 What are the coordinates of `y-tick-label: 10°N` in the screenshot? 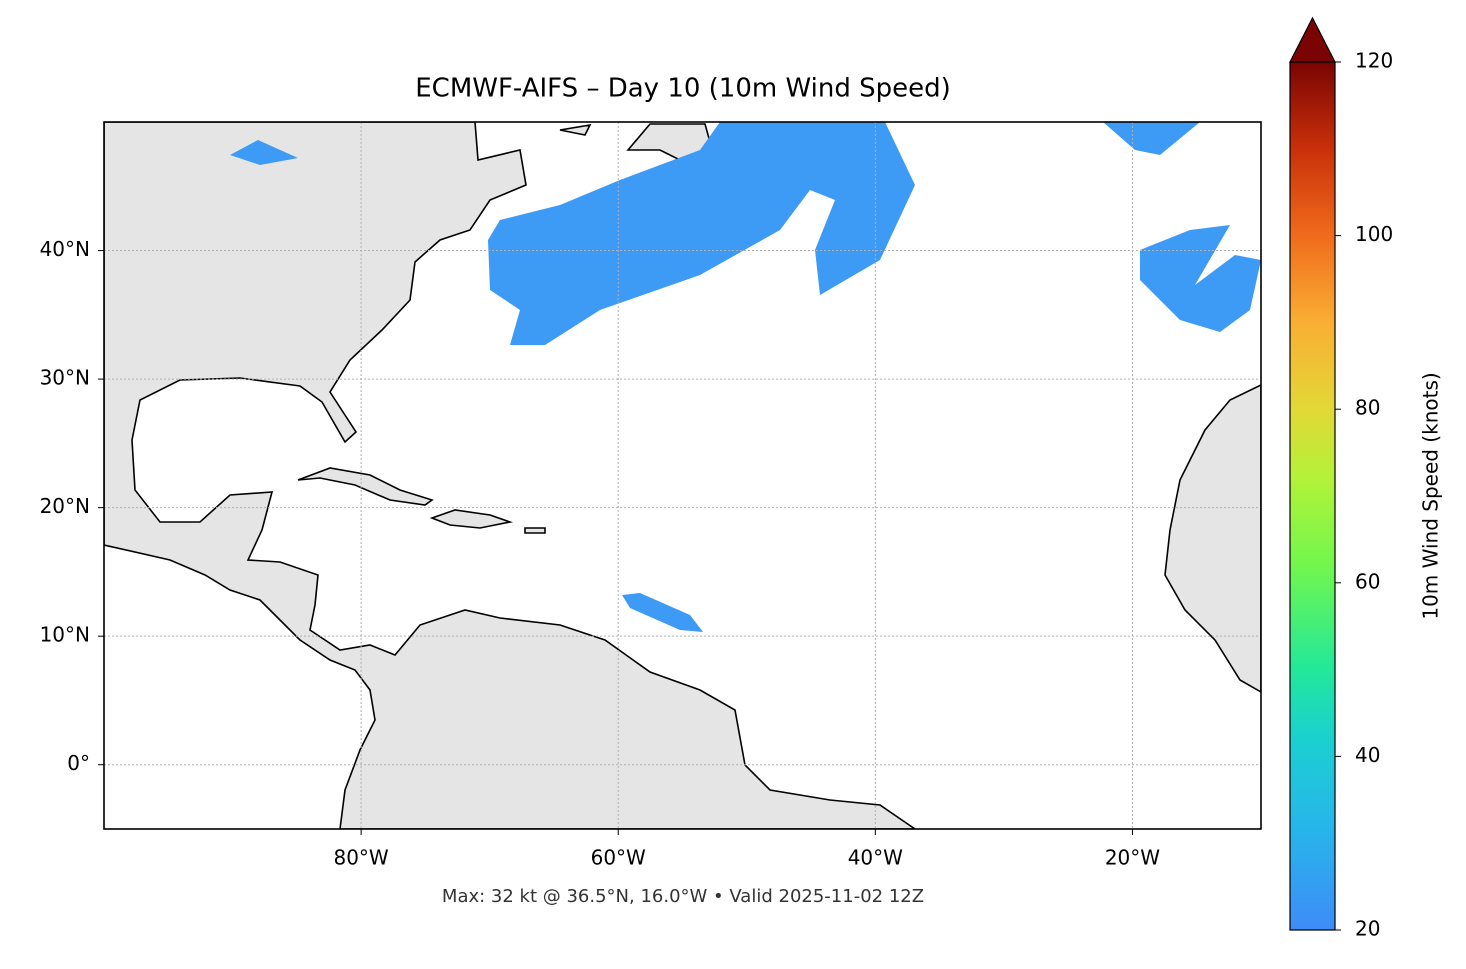 It's located at (65, 635).